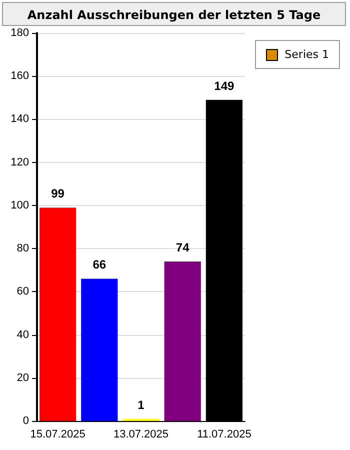 This screenshot has height=450, width=350. I want to click on y-tick-label: 100, so click(19, 205).